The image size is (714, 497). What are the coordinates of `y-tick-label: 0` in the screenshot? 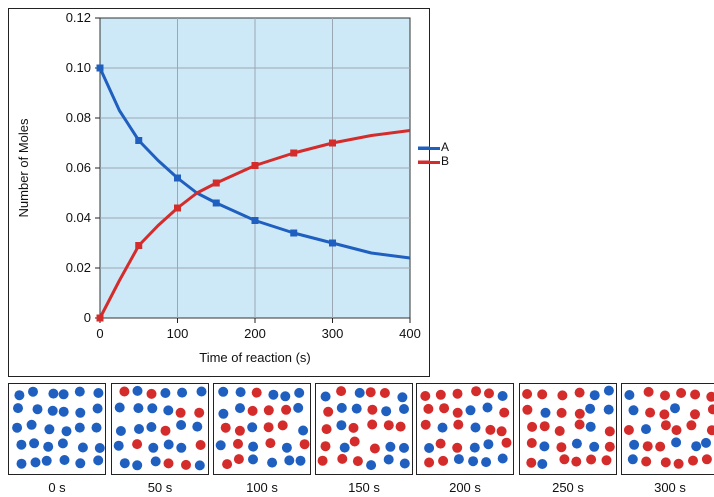 It's located at (87, 317).